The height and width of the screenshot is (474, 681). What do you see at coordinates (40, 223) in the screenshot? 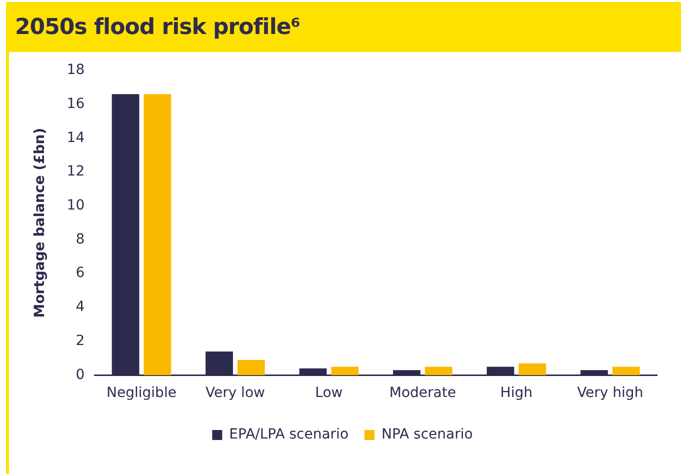
I see `y-axis-title: Mortgage balance (£bn)` at bounding box center [40, 223].